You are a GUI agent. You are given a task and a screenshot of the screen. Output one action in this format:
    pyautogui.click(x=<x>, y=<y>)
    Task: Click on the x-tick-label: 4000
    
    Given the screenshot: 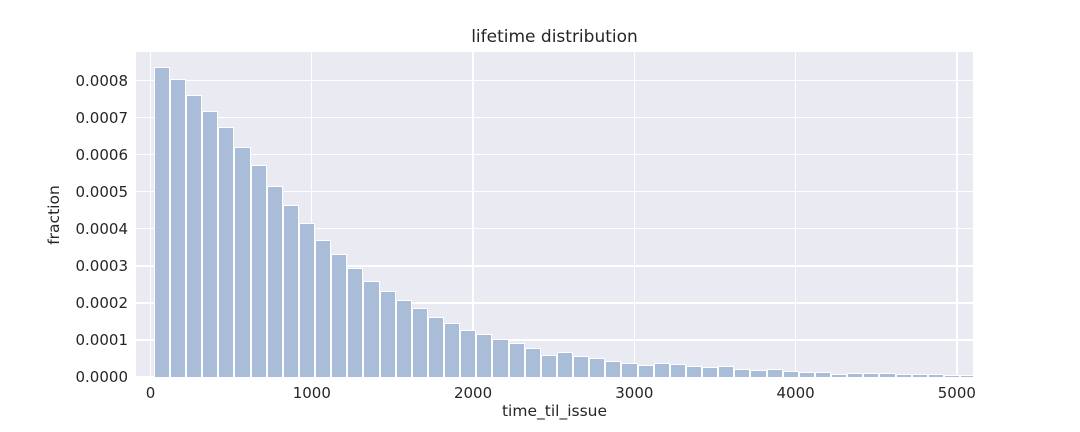 What is the action you would take?
    pyautogui.click(x=795, y=393)
    